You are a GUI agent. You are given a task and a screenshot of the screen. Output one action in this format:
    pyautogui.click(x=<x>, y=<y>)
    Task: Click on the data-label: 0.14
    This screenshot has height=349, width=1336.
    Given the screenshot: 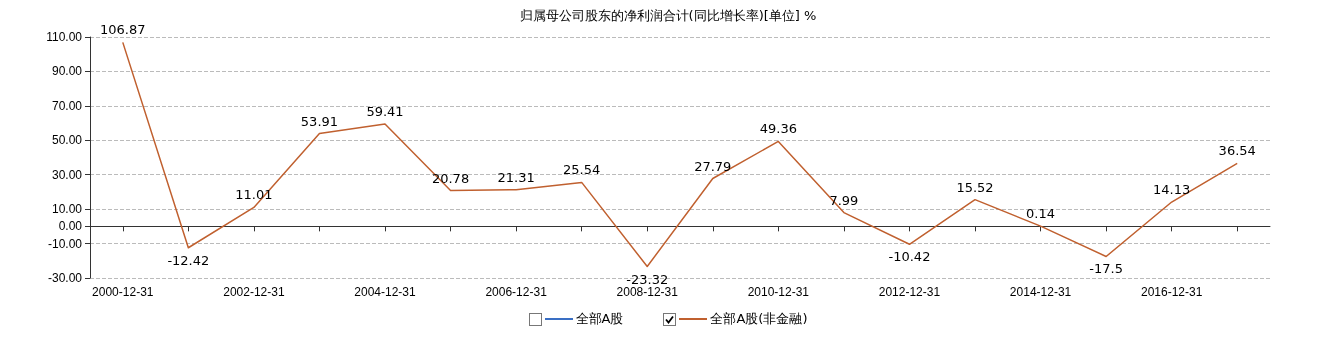 What is the action you would take?
    pyautogui.click(x=1041, y=214)
    